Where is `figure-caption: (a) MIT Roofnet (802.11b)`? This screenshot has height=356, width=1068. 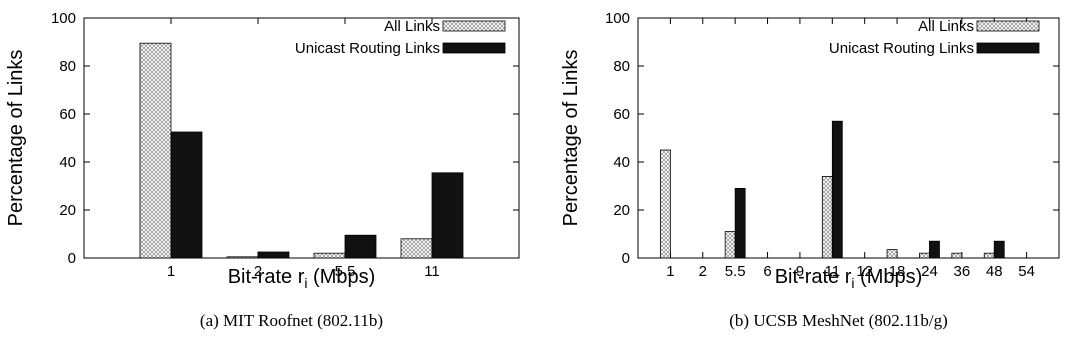
figure-caption: (a) MIT Roofnet (802.11b) is located at coordinates (291, 320).